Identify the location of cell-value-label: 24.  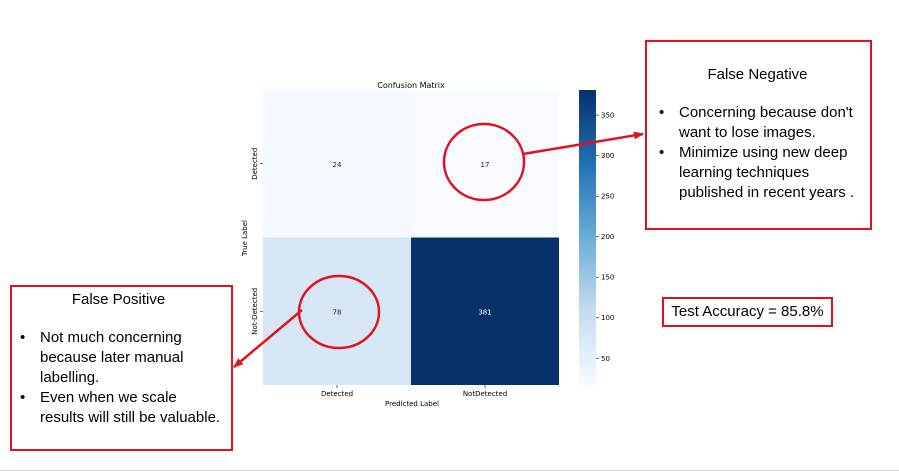
(337, 165).